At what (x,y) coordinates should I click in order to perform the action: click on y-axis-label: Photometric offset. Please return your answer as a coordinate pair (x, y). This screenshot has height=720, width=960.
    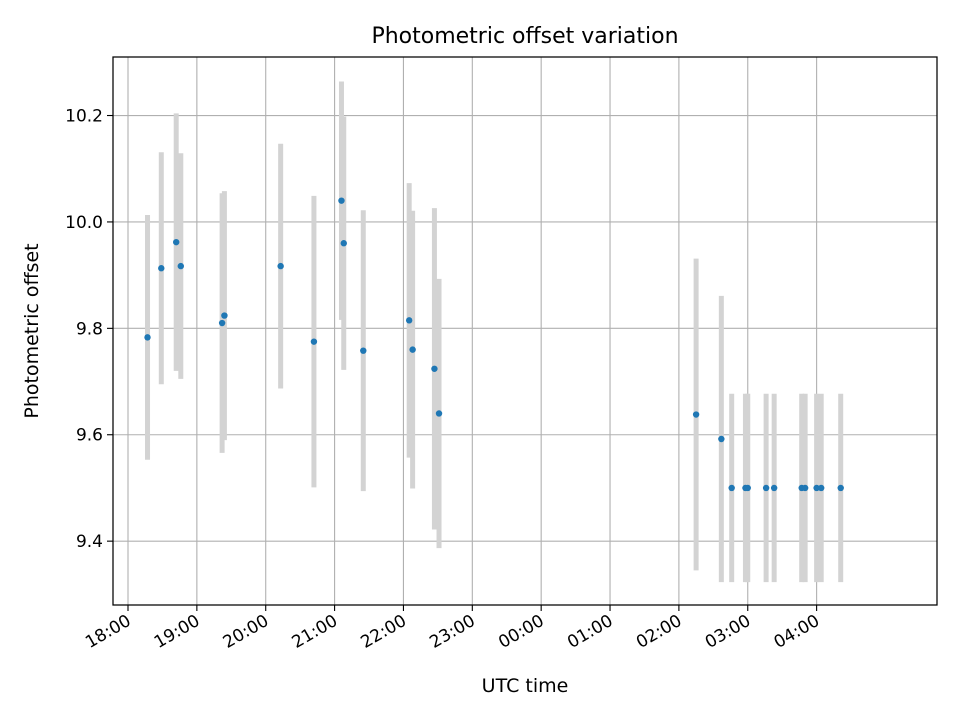
    Looking at the image, I should click on (32, 330).